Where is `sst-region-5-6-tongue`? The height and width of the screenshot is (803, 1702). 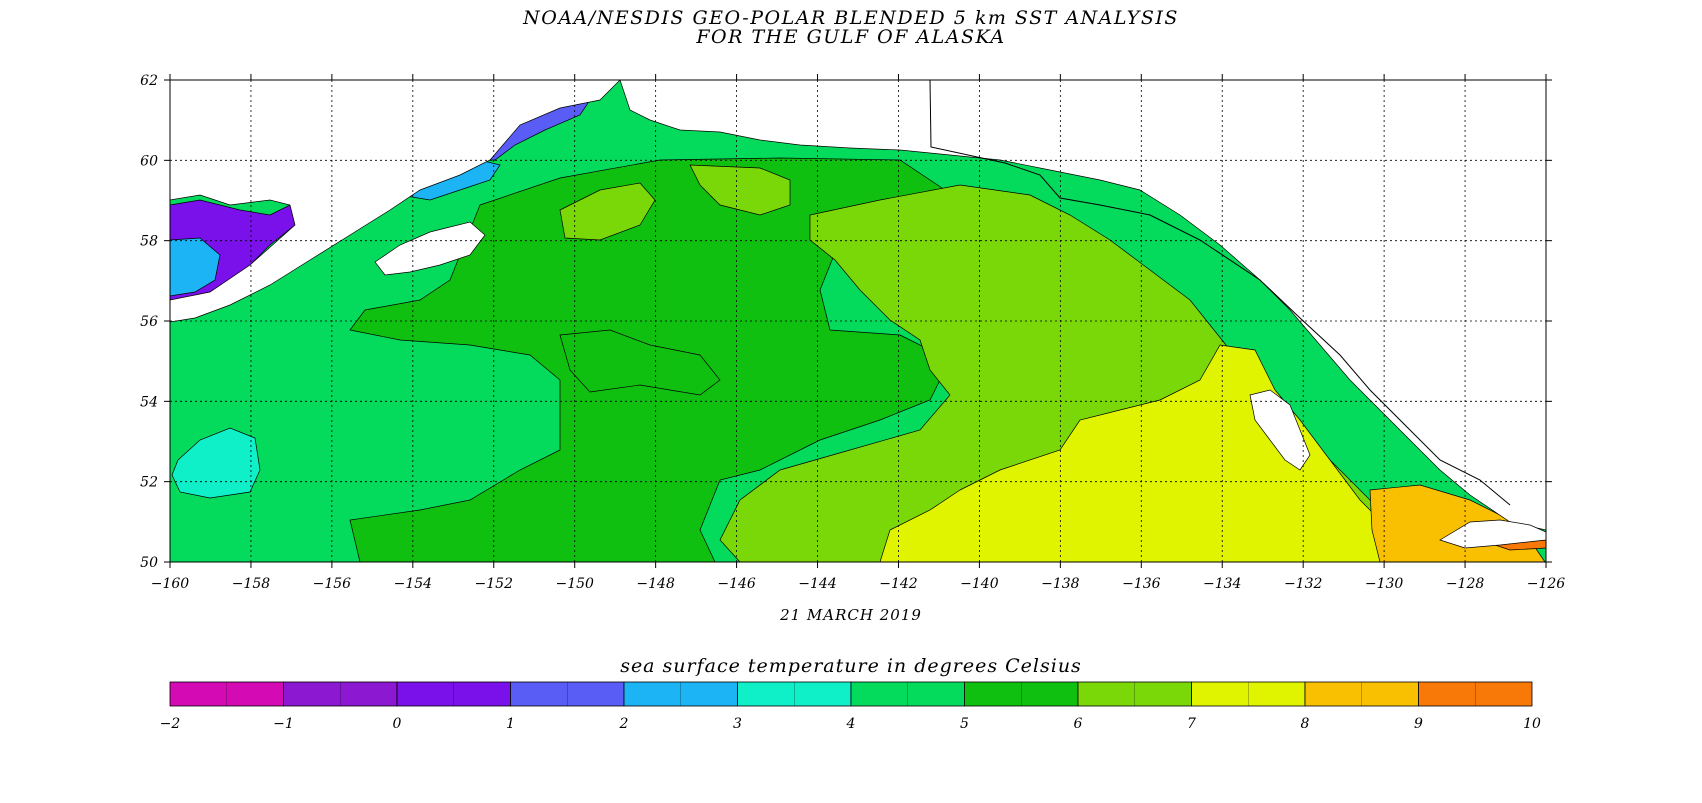
sst-region-5-6-tongue is located at coordinates (640, 362).